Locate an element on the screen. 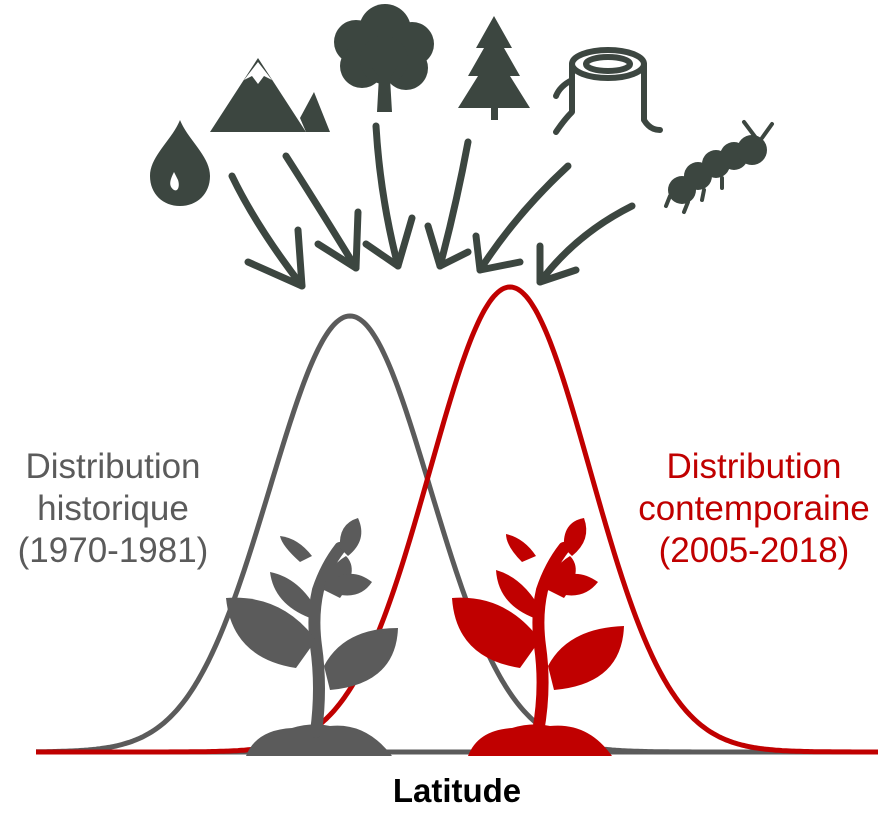  conifer-tree-icon is located at coordinates (494, 68).